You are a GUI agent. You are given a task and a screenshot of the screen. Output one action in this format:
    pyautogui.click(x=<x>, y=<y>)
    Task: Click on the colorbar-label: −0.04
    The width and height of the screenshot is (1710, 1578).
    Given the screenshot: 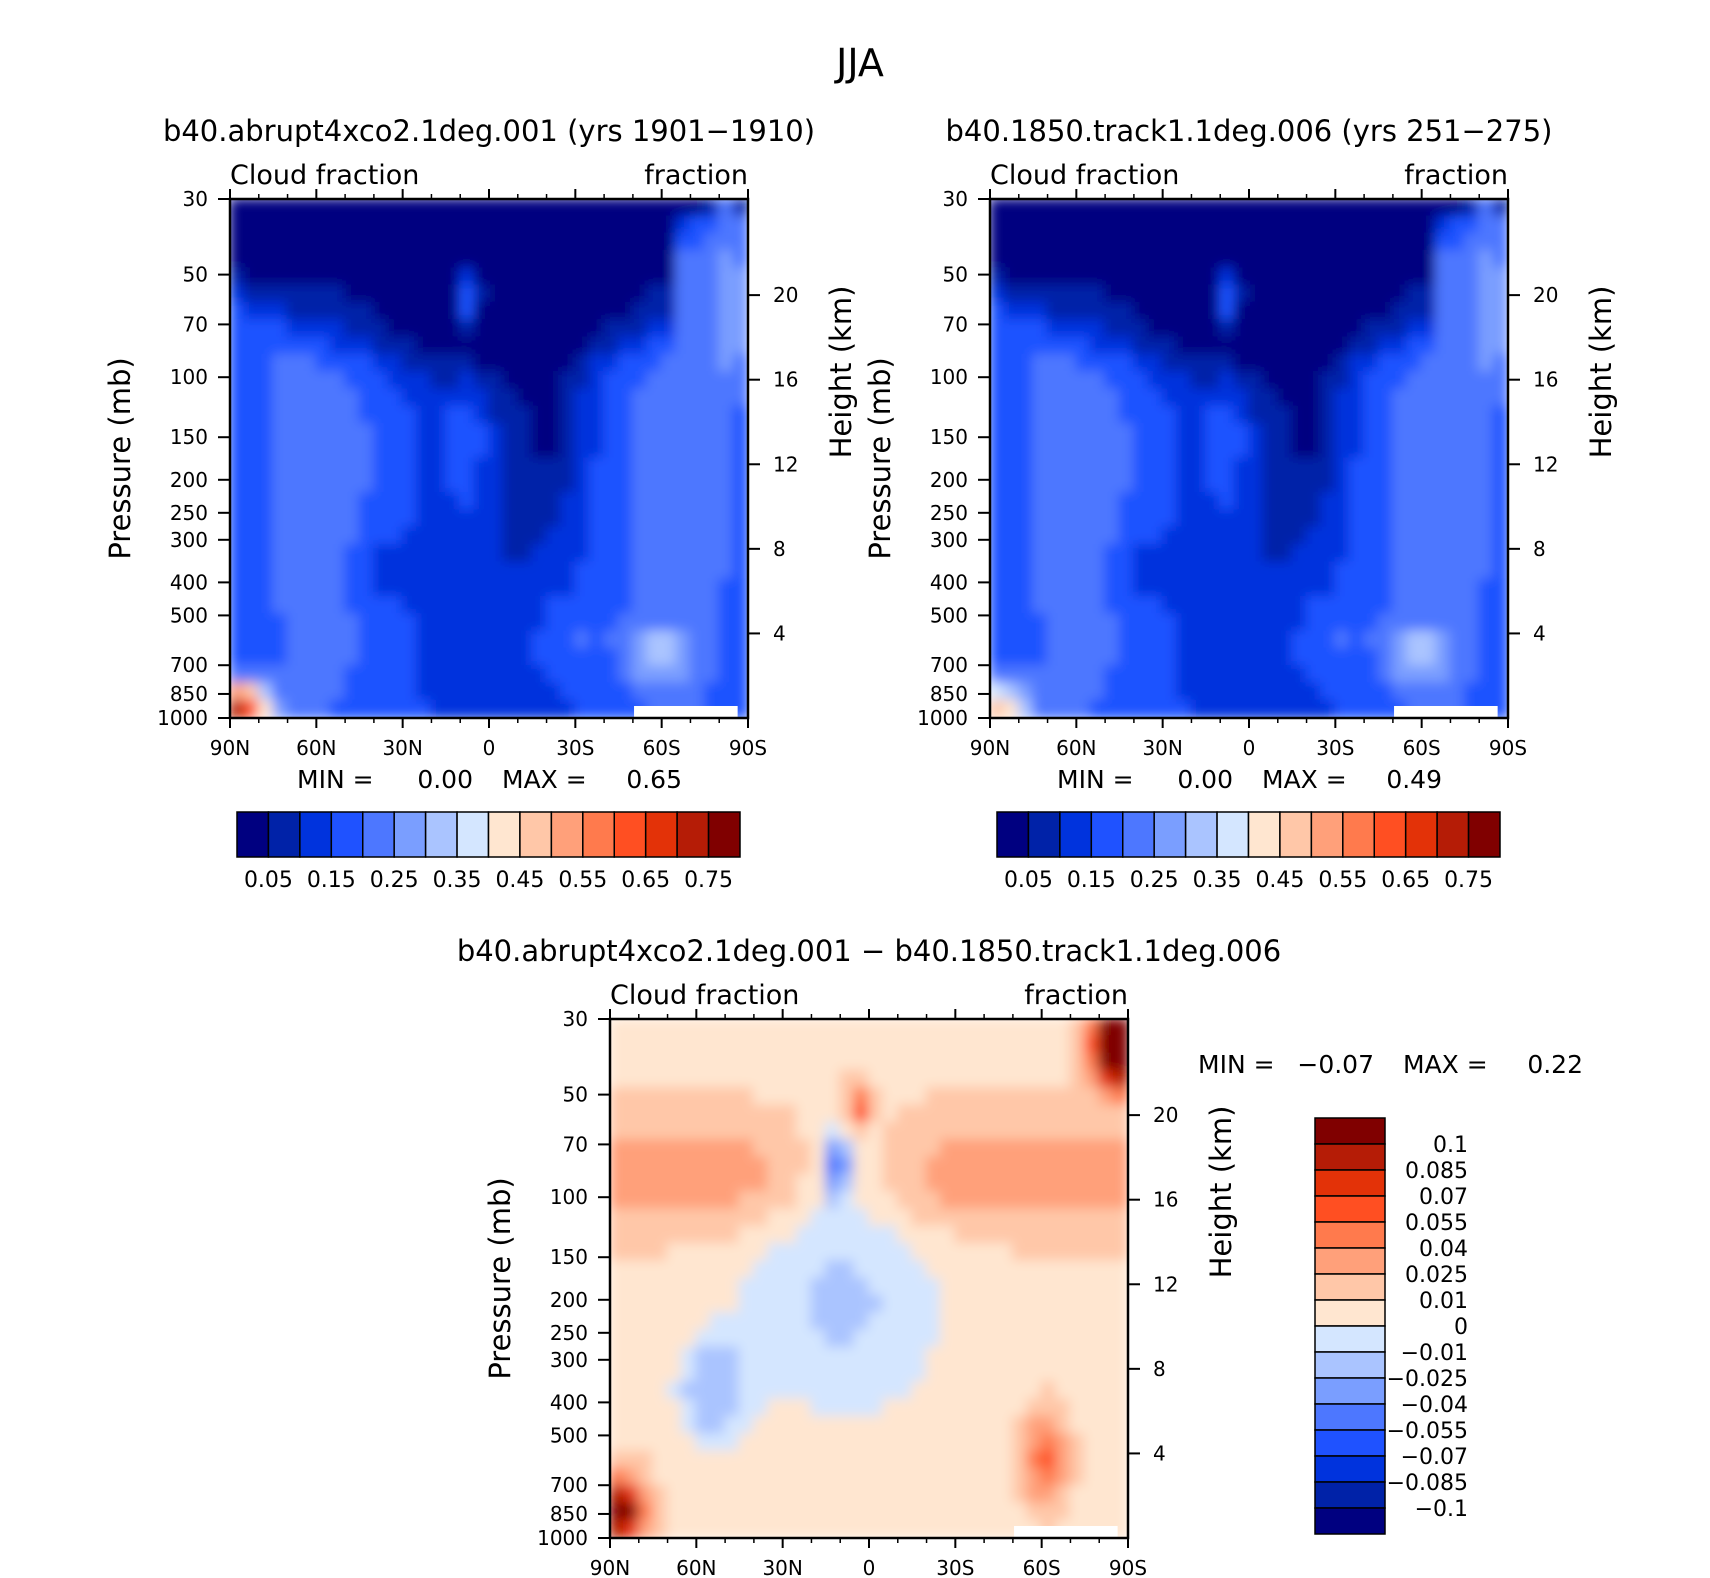 What is the action you would take?
    pyautogui.click(x=1434, y=1405)
    